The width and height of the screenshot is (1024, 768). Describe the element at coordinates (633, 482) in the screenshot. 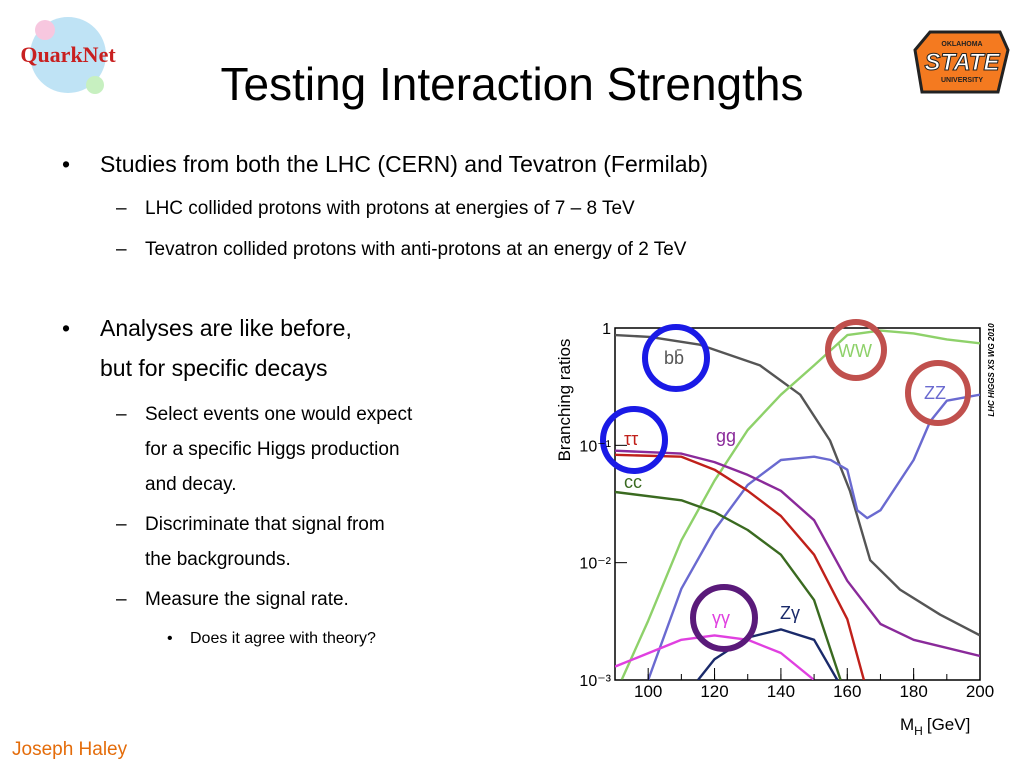

I see `series-label: cc` at that location.